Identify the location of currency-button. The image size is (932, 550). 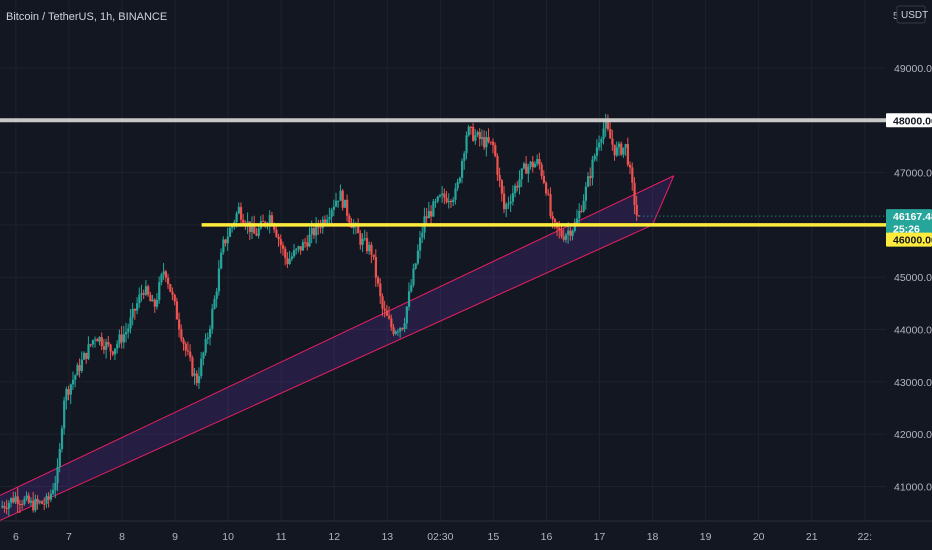
(911, 14).